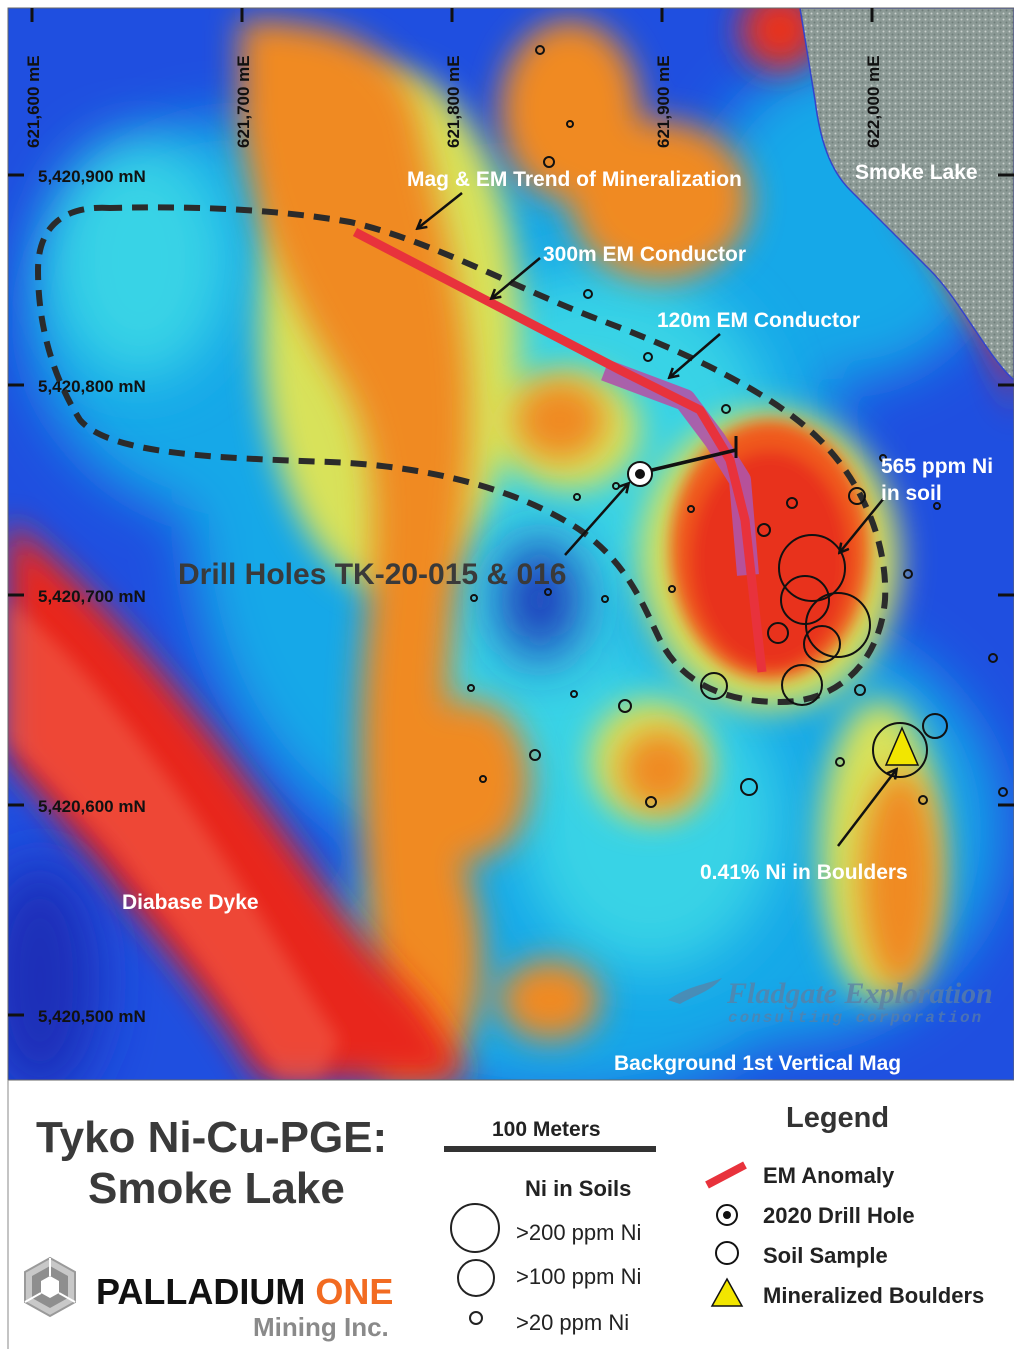 Image resolution: width=1014 pixels, height=1349 pixels. Describe the element at coordinates (906, 194) in the screenshot. I see `smoke-lake` at that location.